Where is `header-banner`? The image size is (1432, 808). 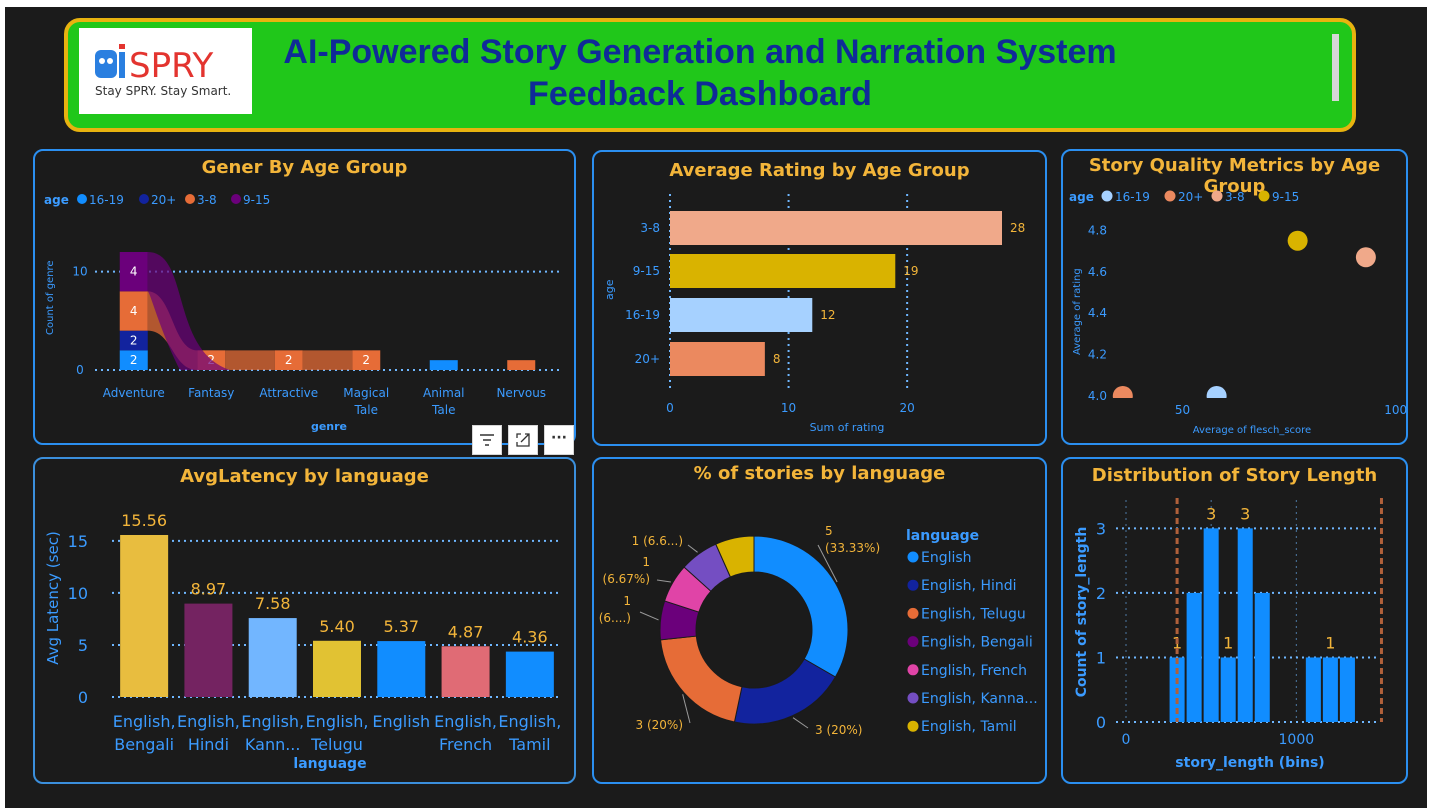
header-banner is located at coordinates (710, 75).